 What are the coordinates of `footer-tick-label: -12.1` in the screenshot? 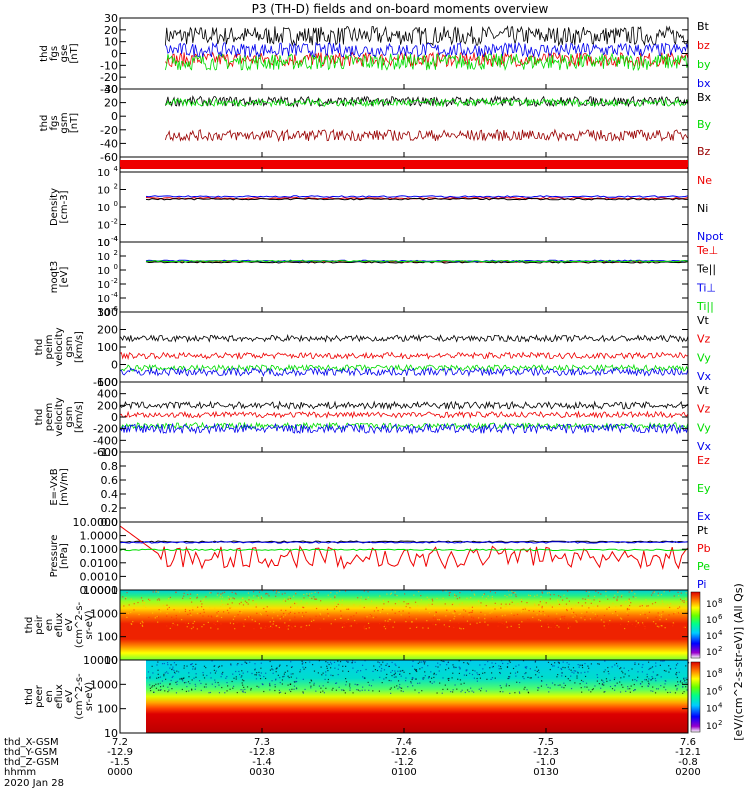 It's located at (688, 752).